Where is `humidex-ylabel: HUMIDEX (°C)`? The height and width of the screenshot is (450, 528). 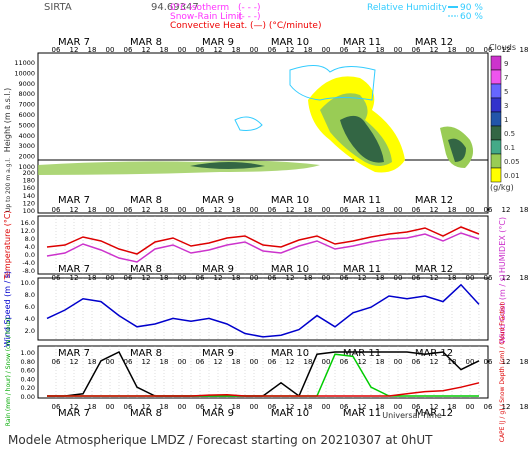
humidex-ylabel: HUMIDEX (°C) is located at coordinates (502, 245).